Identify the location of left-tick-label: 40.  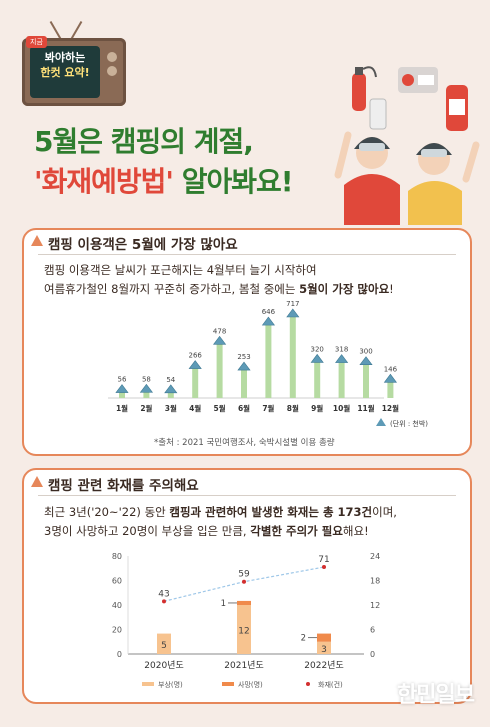
(117, 605).